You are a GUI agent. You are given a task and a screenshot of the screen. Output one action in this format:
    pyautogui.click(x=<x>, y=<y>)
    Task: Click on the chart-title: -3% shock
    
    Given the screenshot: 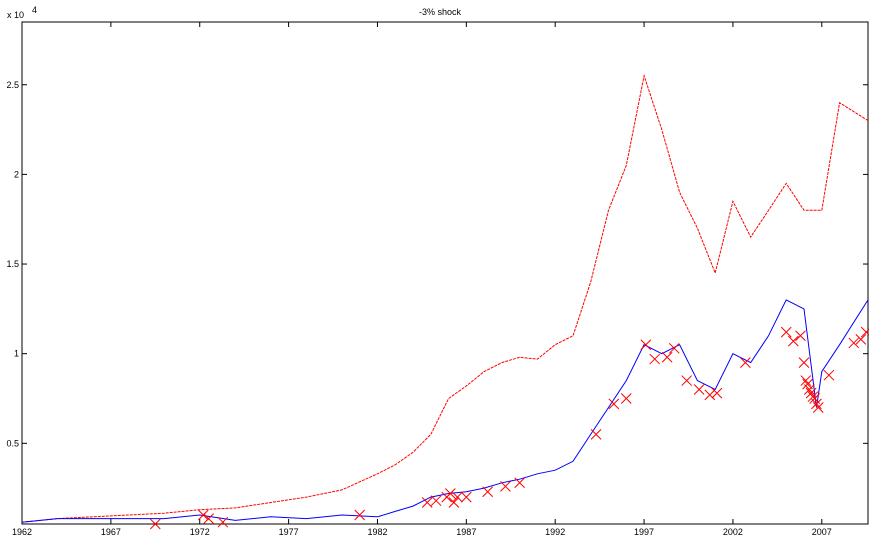 What is the action you would take?
    pyautogui.click(x=440, y=12)
    